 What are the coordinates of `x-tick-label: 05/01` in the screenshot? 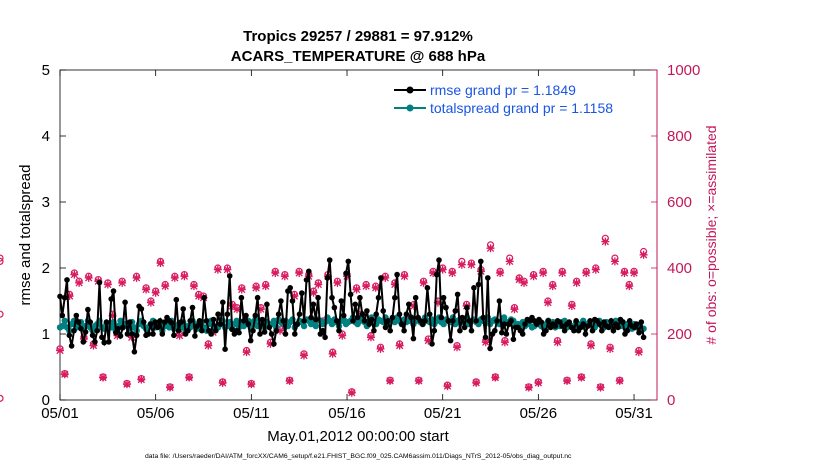 It's located at (60, 413).